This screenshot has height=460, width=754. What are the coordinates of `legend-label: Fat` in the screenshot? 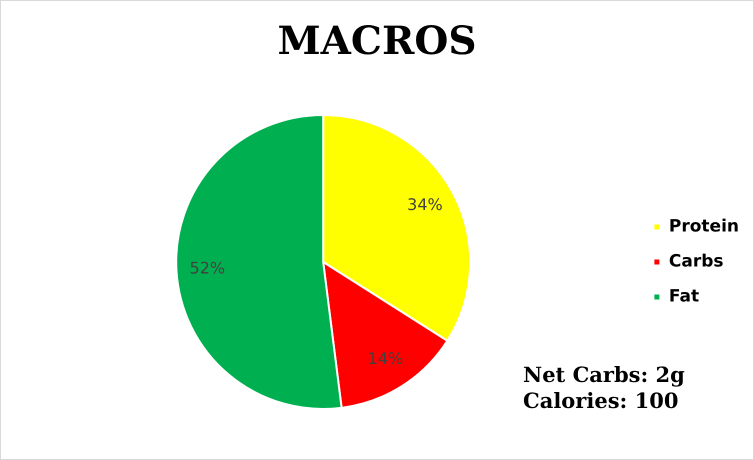 It's located at (684, 296).